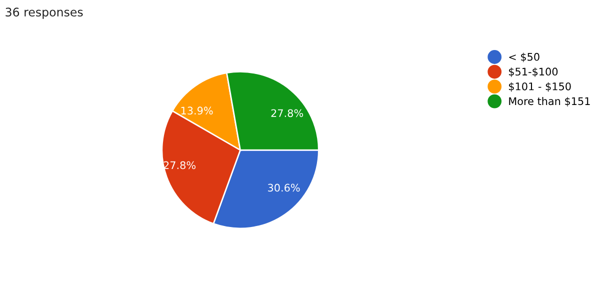  Describe the element at coordinates (284, 188) in the screenshot. I see `data-label: 30.6%` at that location.